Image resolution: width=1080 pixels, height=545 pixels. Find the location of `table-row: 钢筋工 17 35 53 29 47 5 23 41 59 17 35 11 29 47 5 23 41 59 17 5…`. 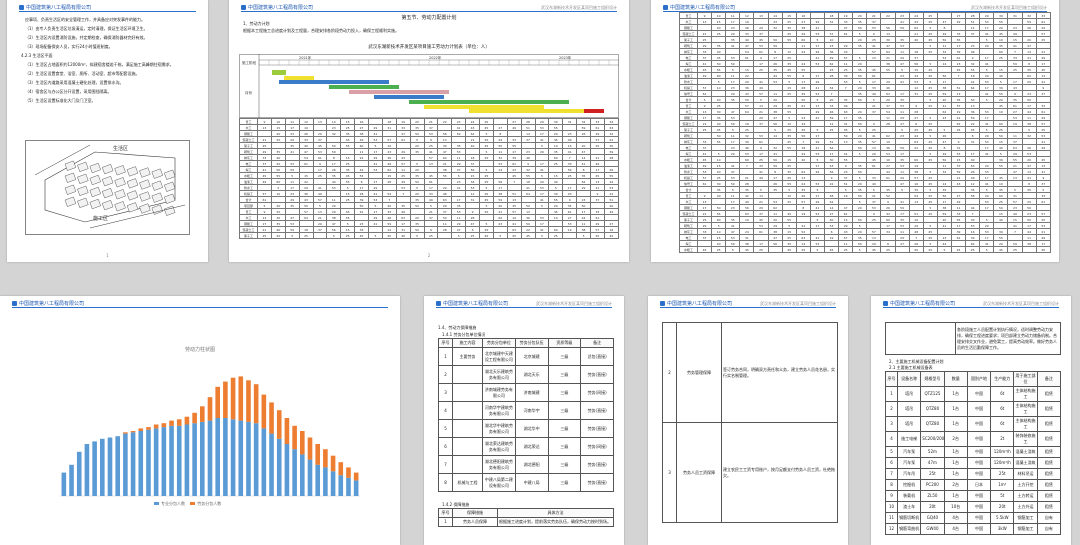

table-row: 钢筋工 17 35 53 29 47 5 23 41 59 17 35 11 29 47 5 23 41 59 17 5… is located at coordinates (429, 223).